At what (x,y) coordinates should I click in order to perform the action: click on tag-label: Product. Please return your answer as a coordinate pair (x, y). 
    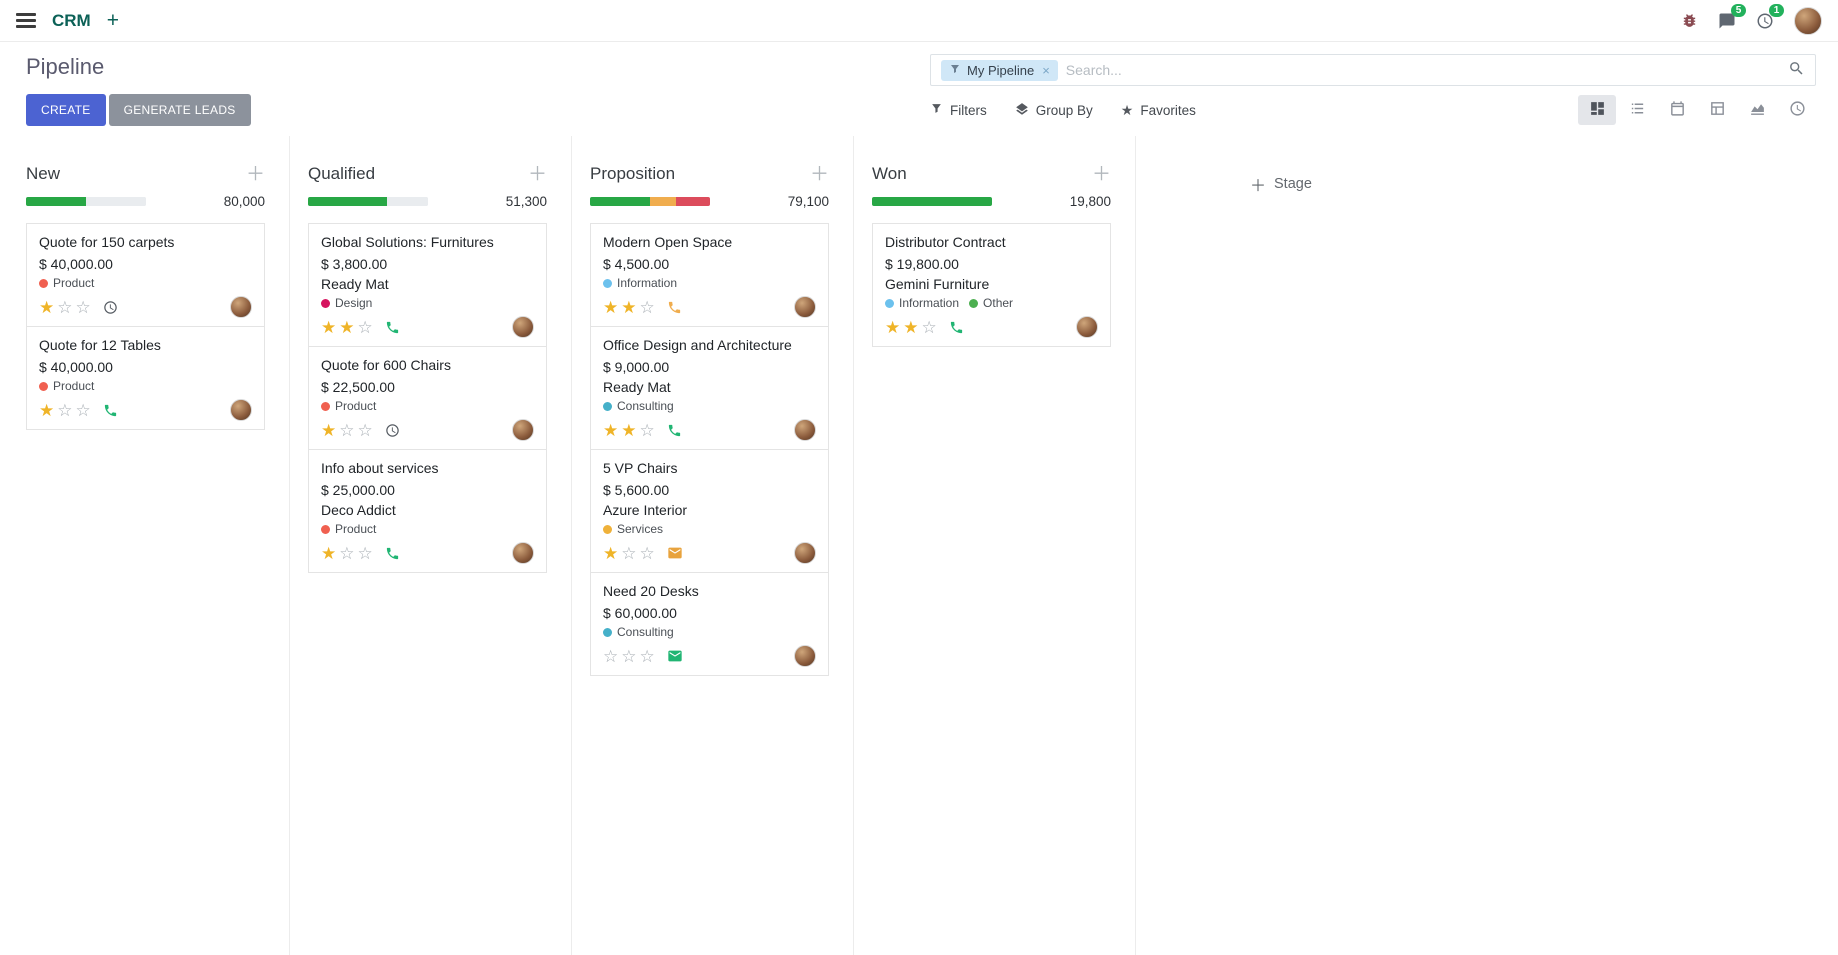
    Looking at the image, I should click on (356, 529).